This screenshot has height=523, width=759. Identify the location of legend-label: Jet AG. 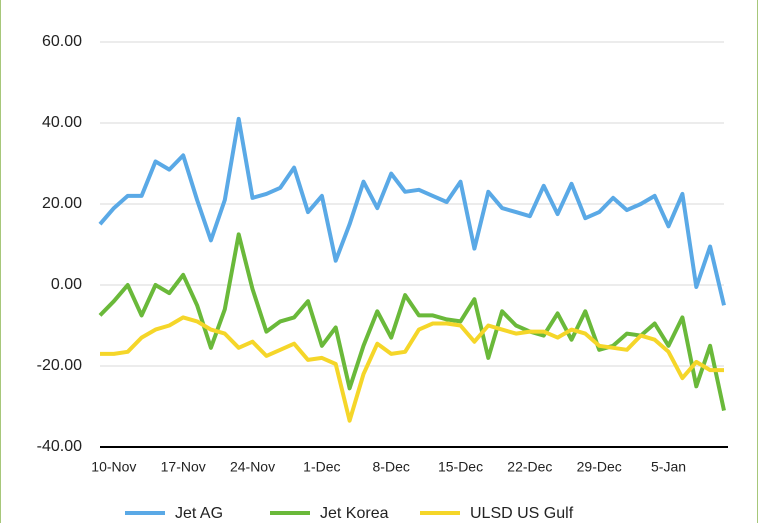
(199, 513).